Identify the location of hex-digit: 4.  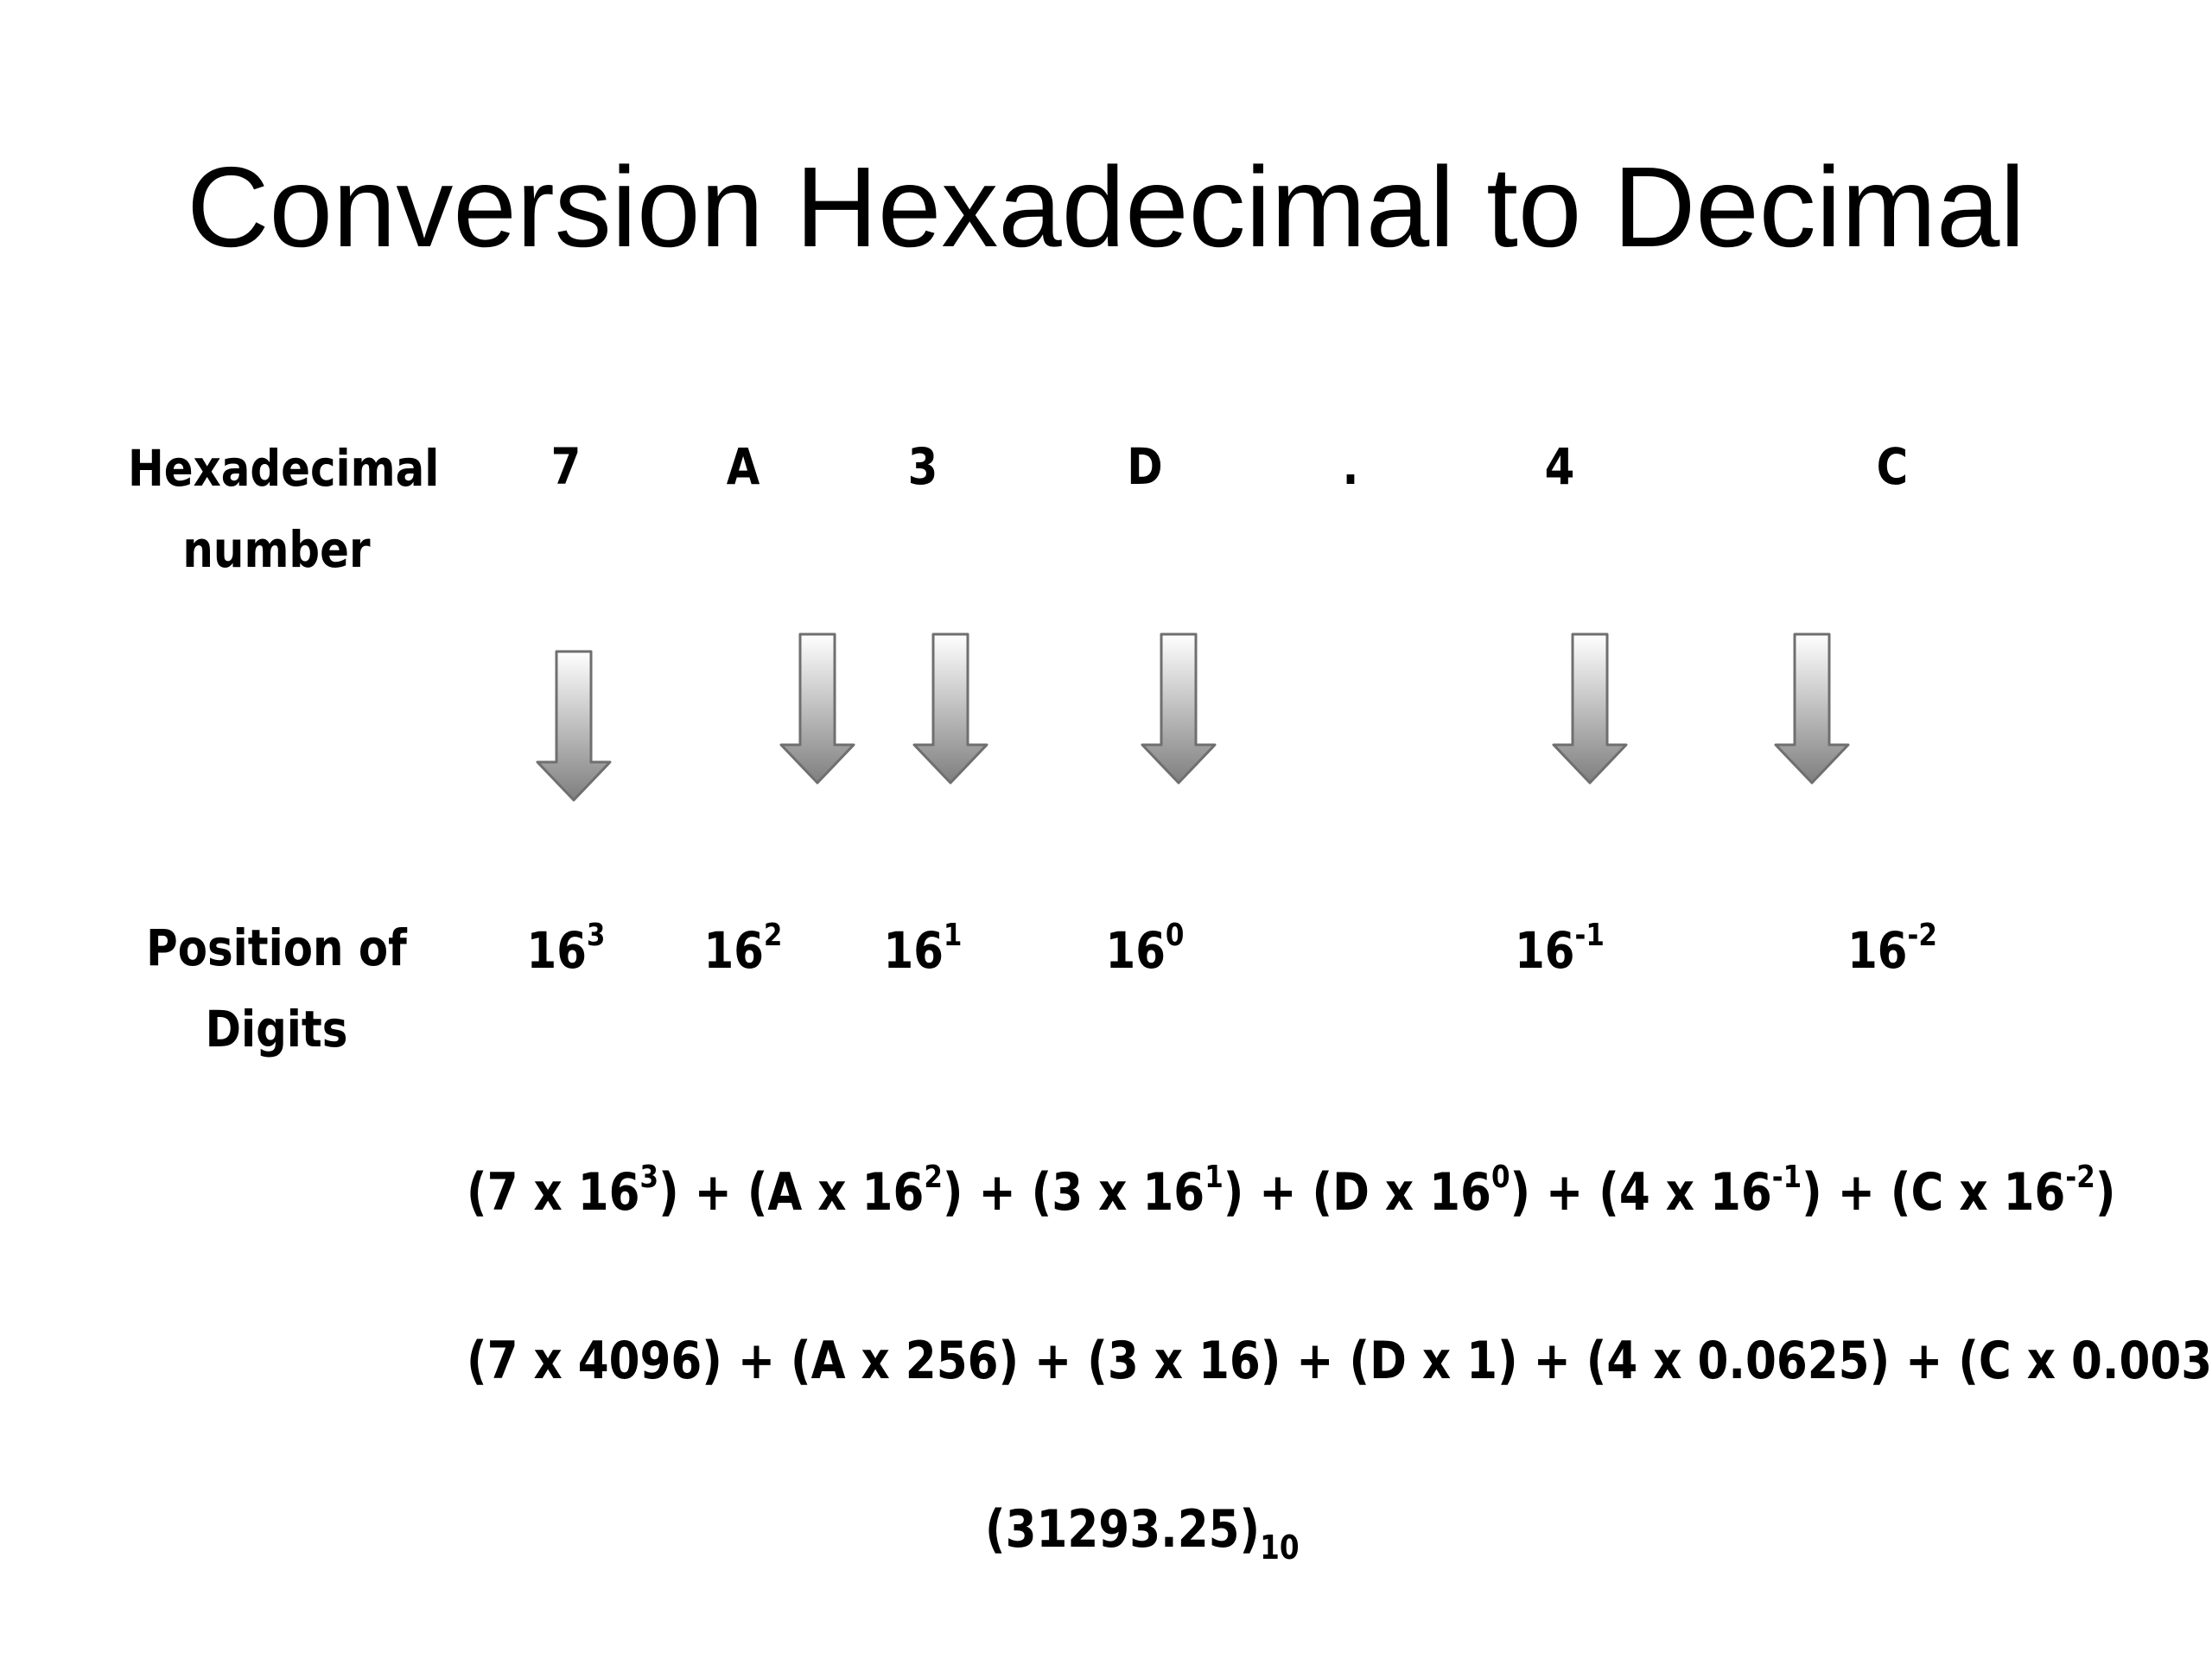
(1559, 466).